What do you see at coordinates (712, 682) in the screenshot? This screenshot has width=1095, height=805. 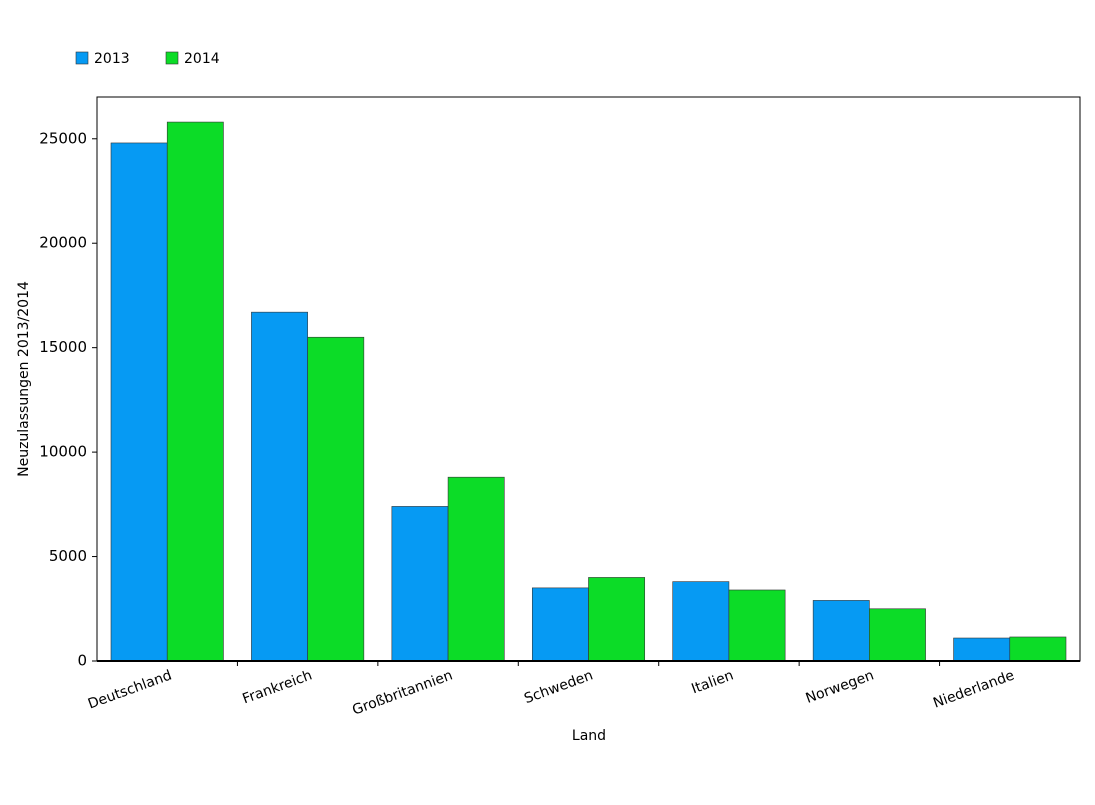 I see `x-tick-label: Italien` at bounding box center [712, 682].